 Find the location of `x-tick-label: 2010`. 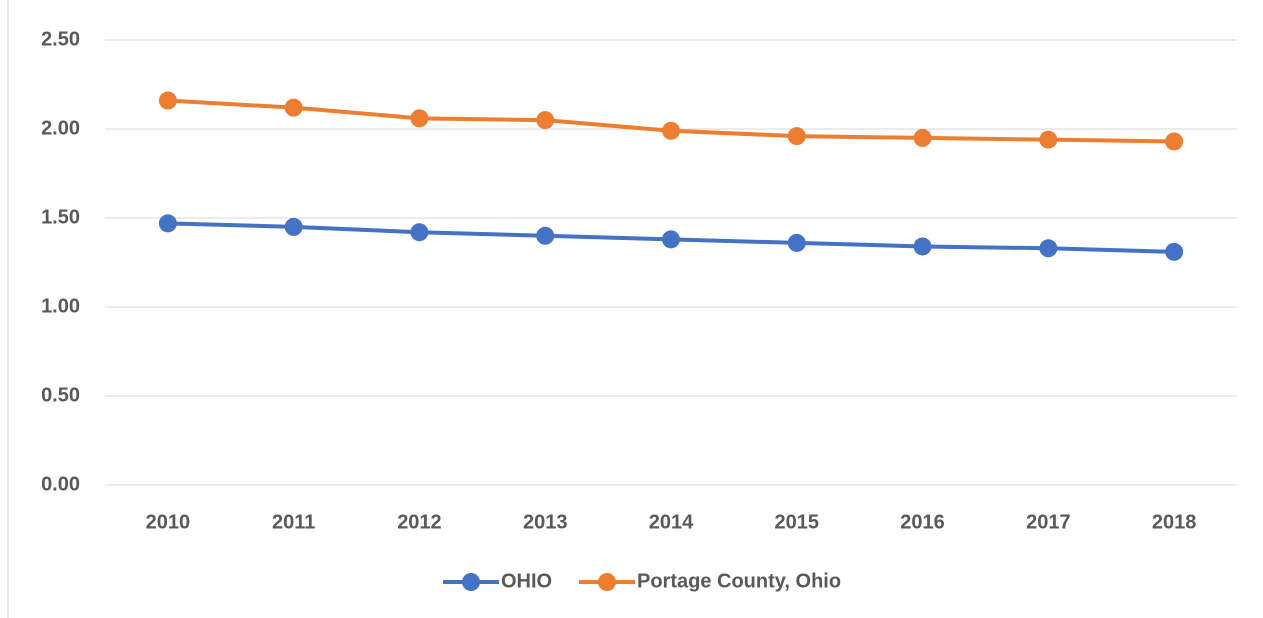

x-tick-label: 2010 is located at coordinates (168, 522).